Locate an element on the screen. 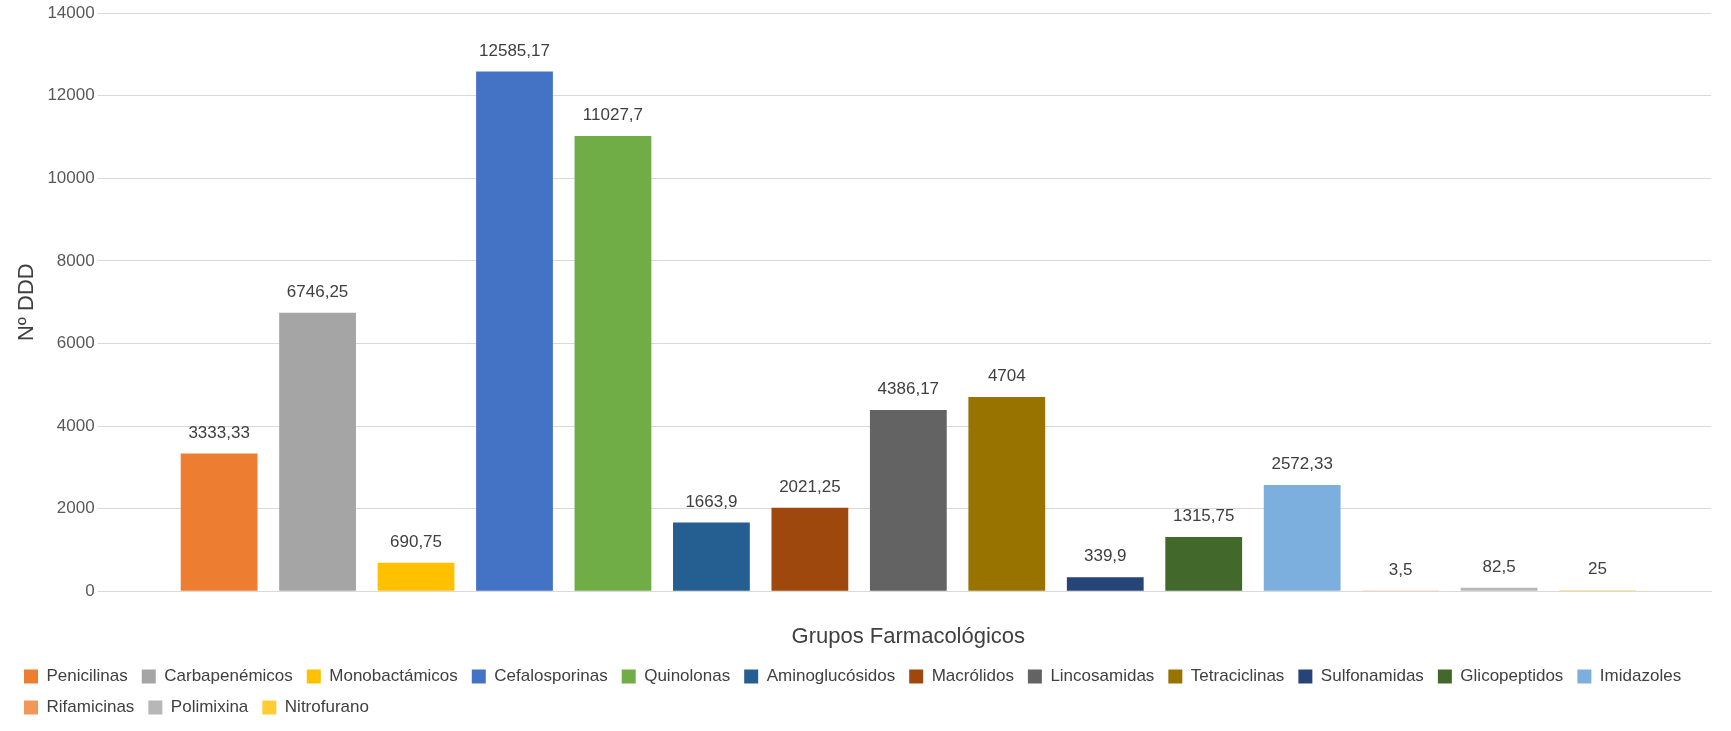  y-tick-label: 14000 is located at coordinates (71, 12).